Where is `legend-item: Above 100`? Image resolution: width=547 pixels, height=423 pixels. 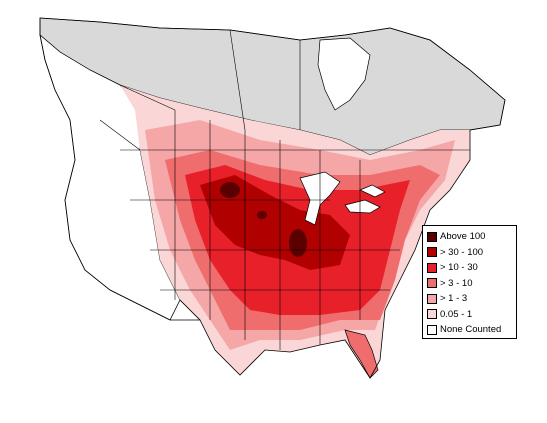 legend-item: Above 100 is located at coordinates (469, 237).